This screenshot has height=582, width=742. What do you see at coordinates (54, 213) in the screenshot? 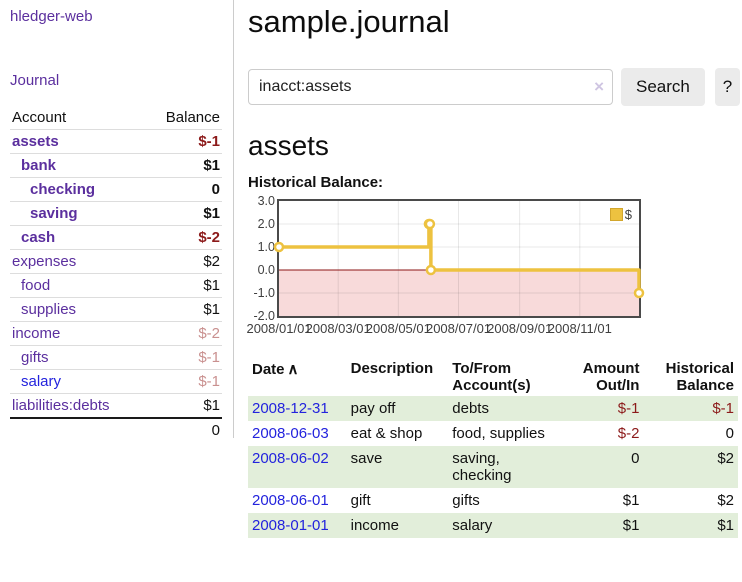
I see `account-link: saving` at bounding box center [54, 213].